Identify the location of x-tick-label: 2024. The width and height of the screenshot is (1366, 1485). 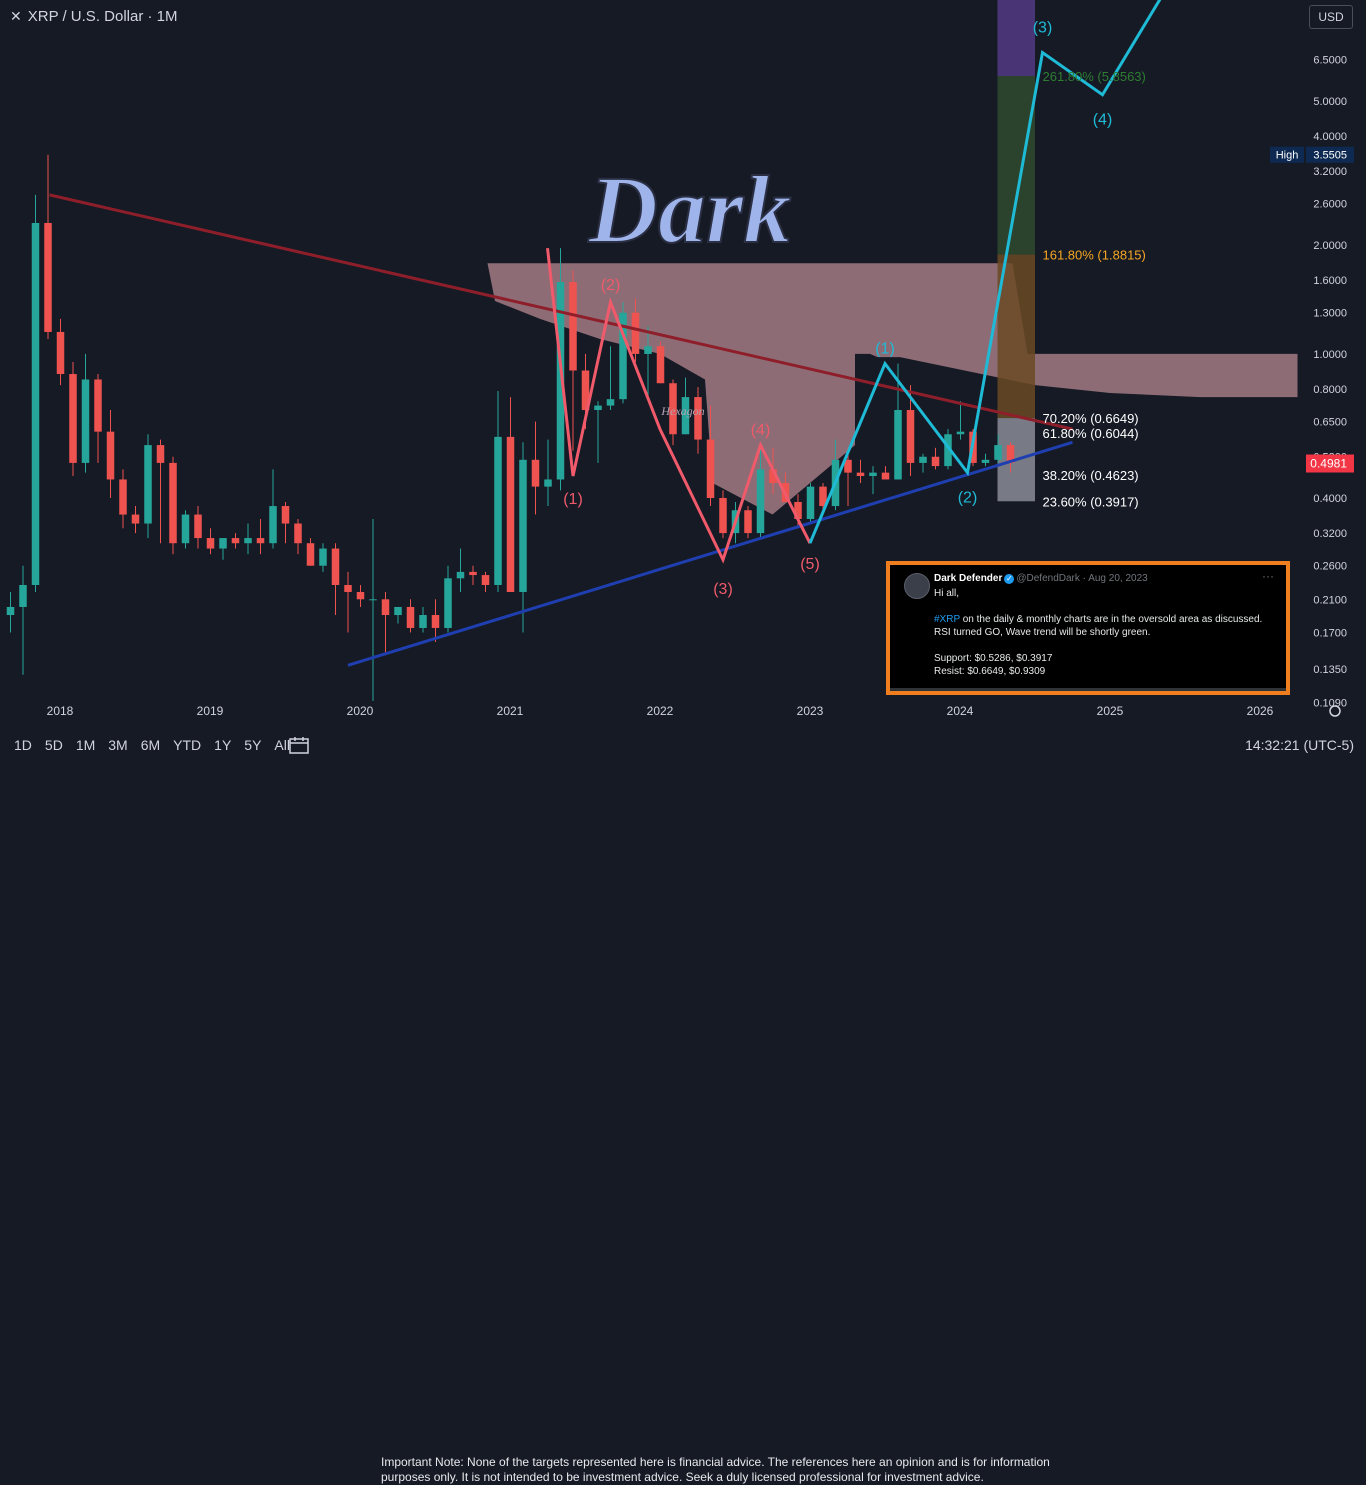
(960, 711).